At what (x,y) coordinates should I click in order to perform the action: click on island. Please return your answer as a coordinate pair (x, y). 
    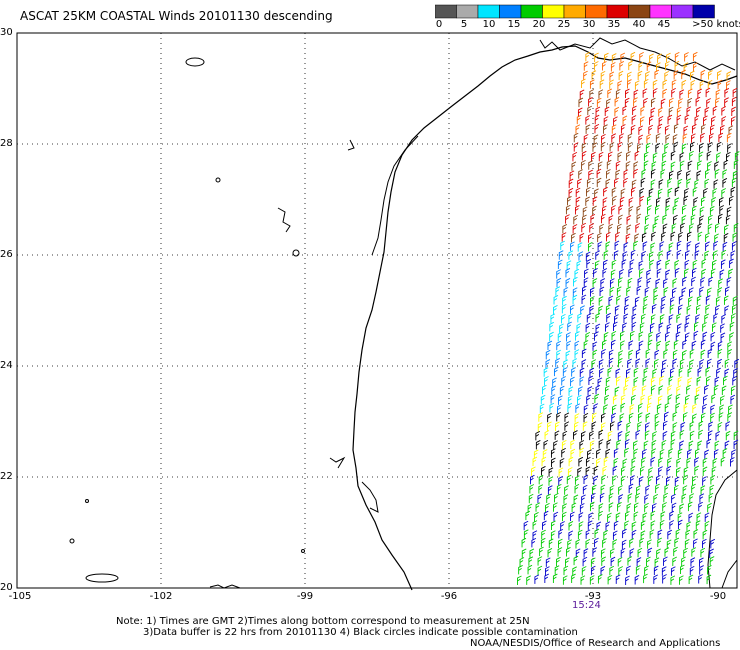
    Looking at the image, I should click on (87, 501).